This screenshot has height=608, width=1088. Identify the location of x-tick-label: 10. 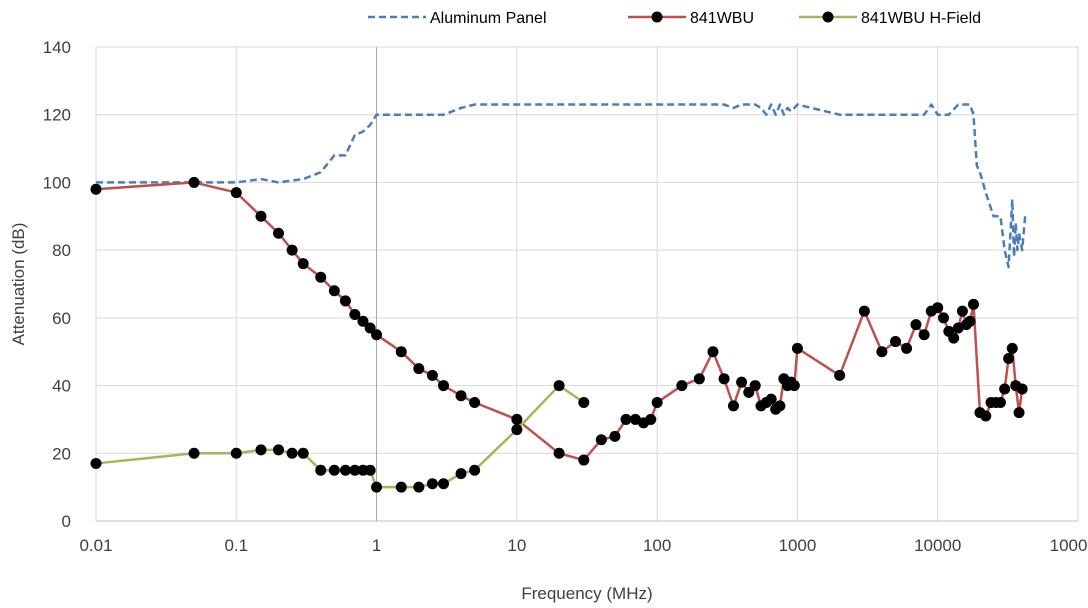
(516, 545).